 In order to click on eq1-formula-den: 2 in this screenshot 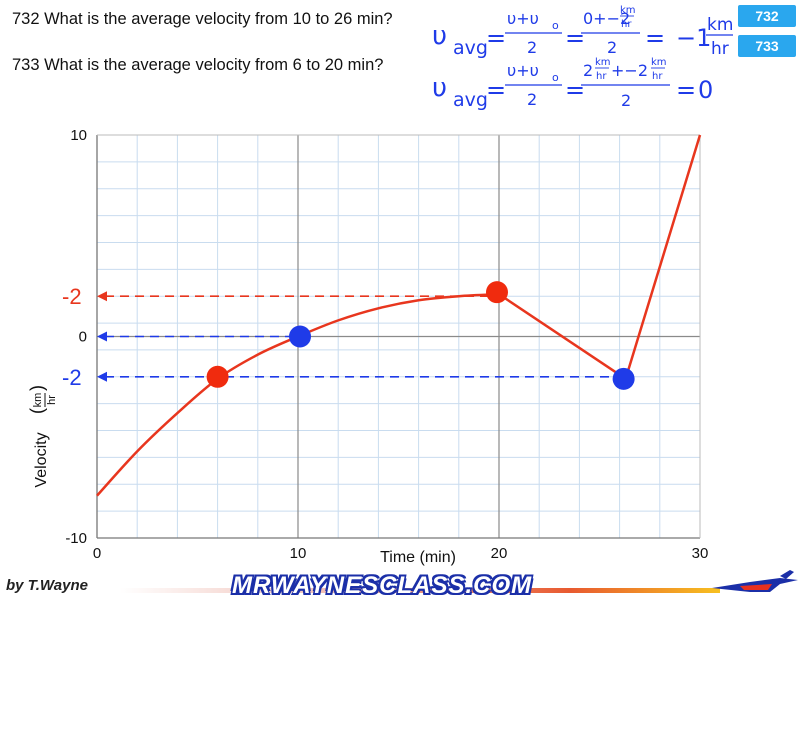, I will do `click(532, 47)`.